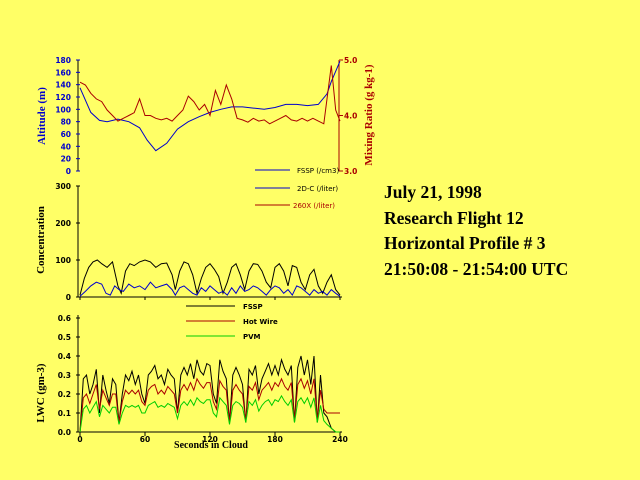 The height and width of the screenshot is (480, 640). What do you see at coordinates (64, 413) in the screenshot?
I see `lwc-tick-label: 0.1` at bounding box center [64, 413].